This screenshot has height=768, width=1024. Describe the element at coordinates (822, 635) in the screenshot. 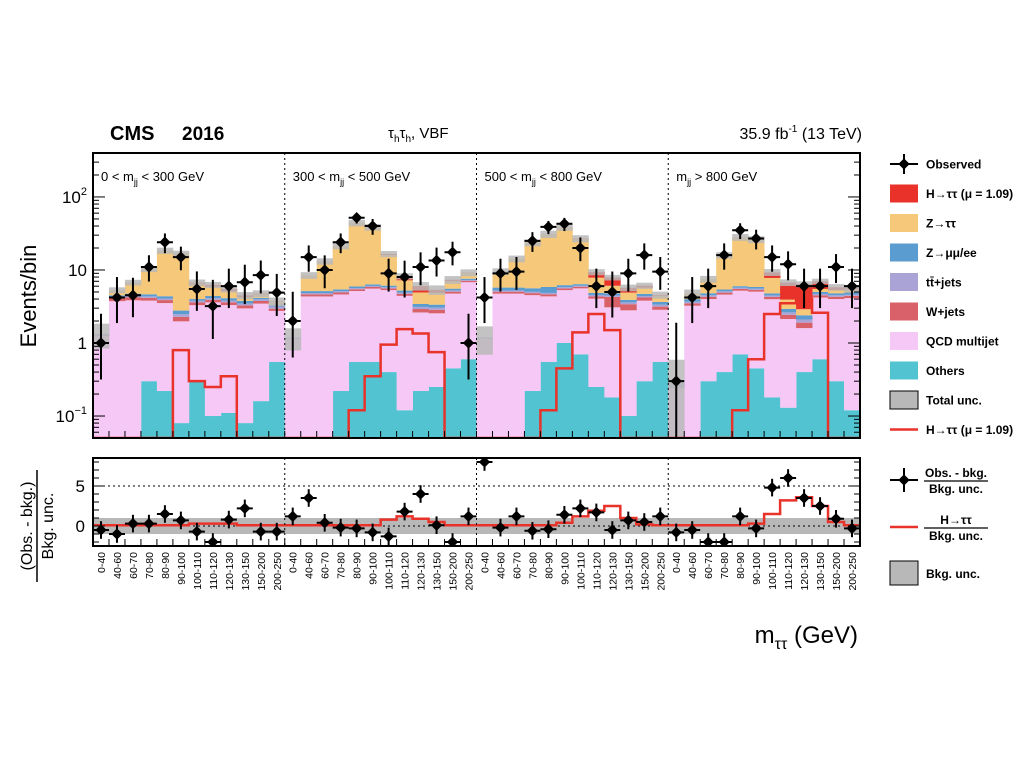

I see `x-axis-unit: (GeV)` at that location.